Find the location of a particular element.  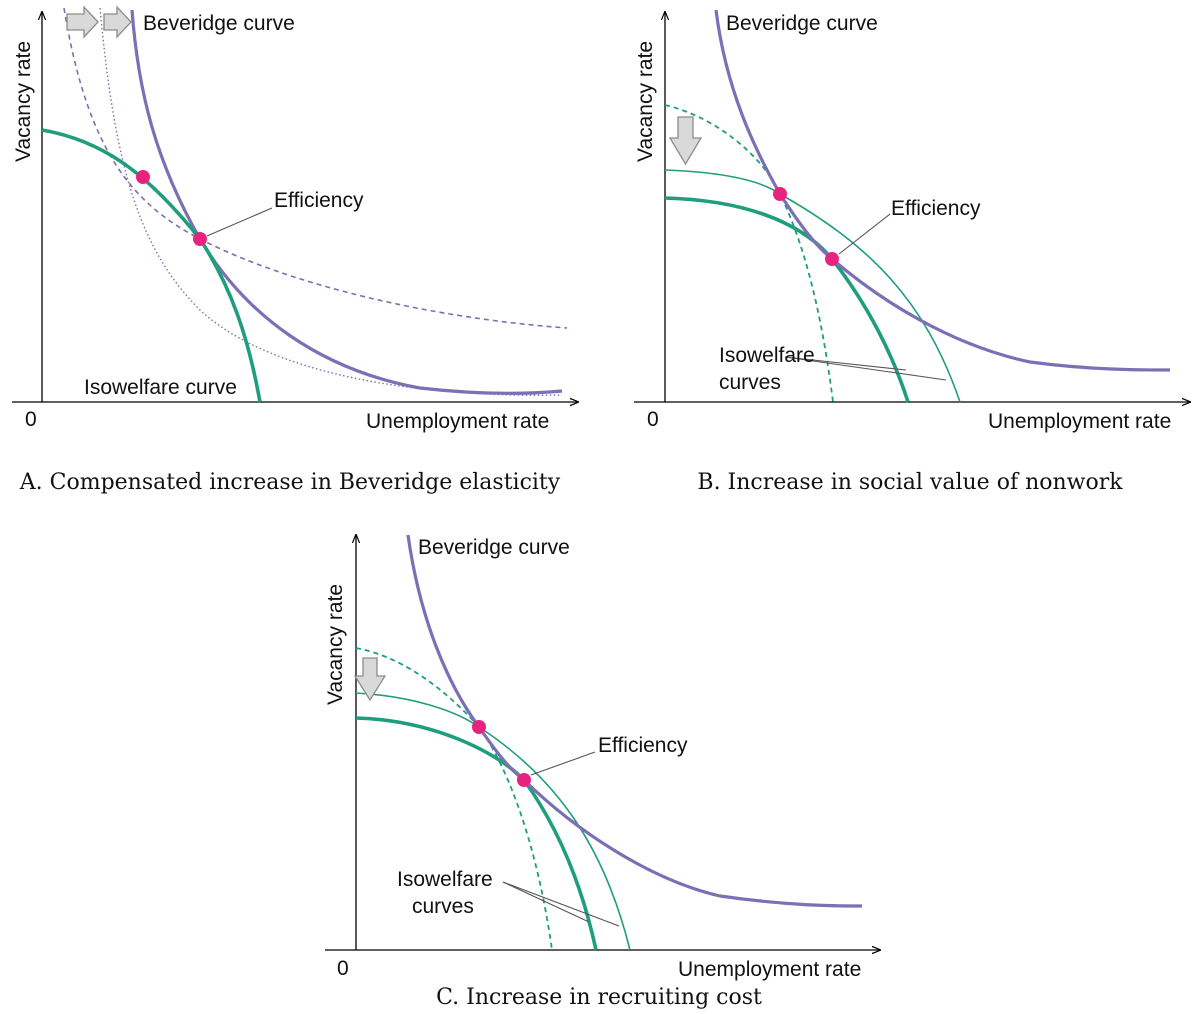

panel-b-efficiency-point is located at coordinates (832, 259).